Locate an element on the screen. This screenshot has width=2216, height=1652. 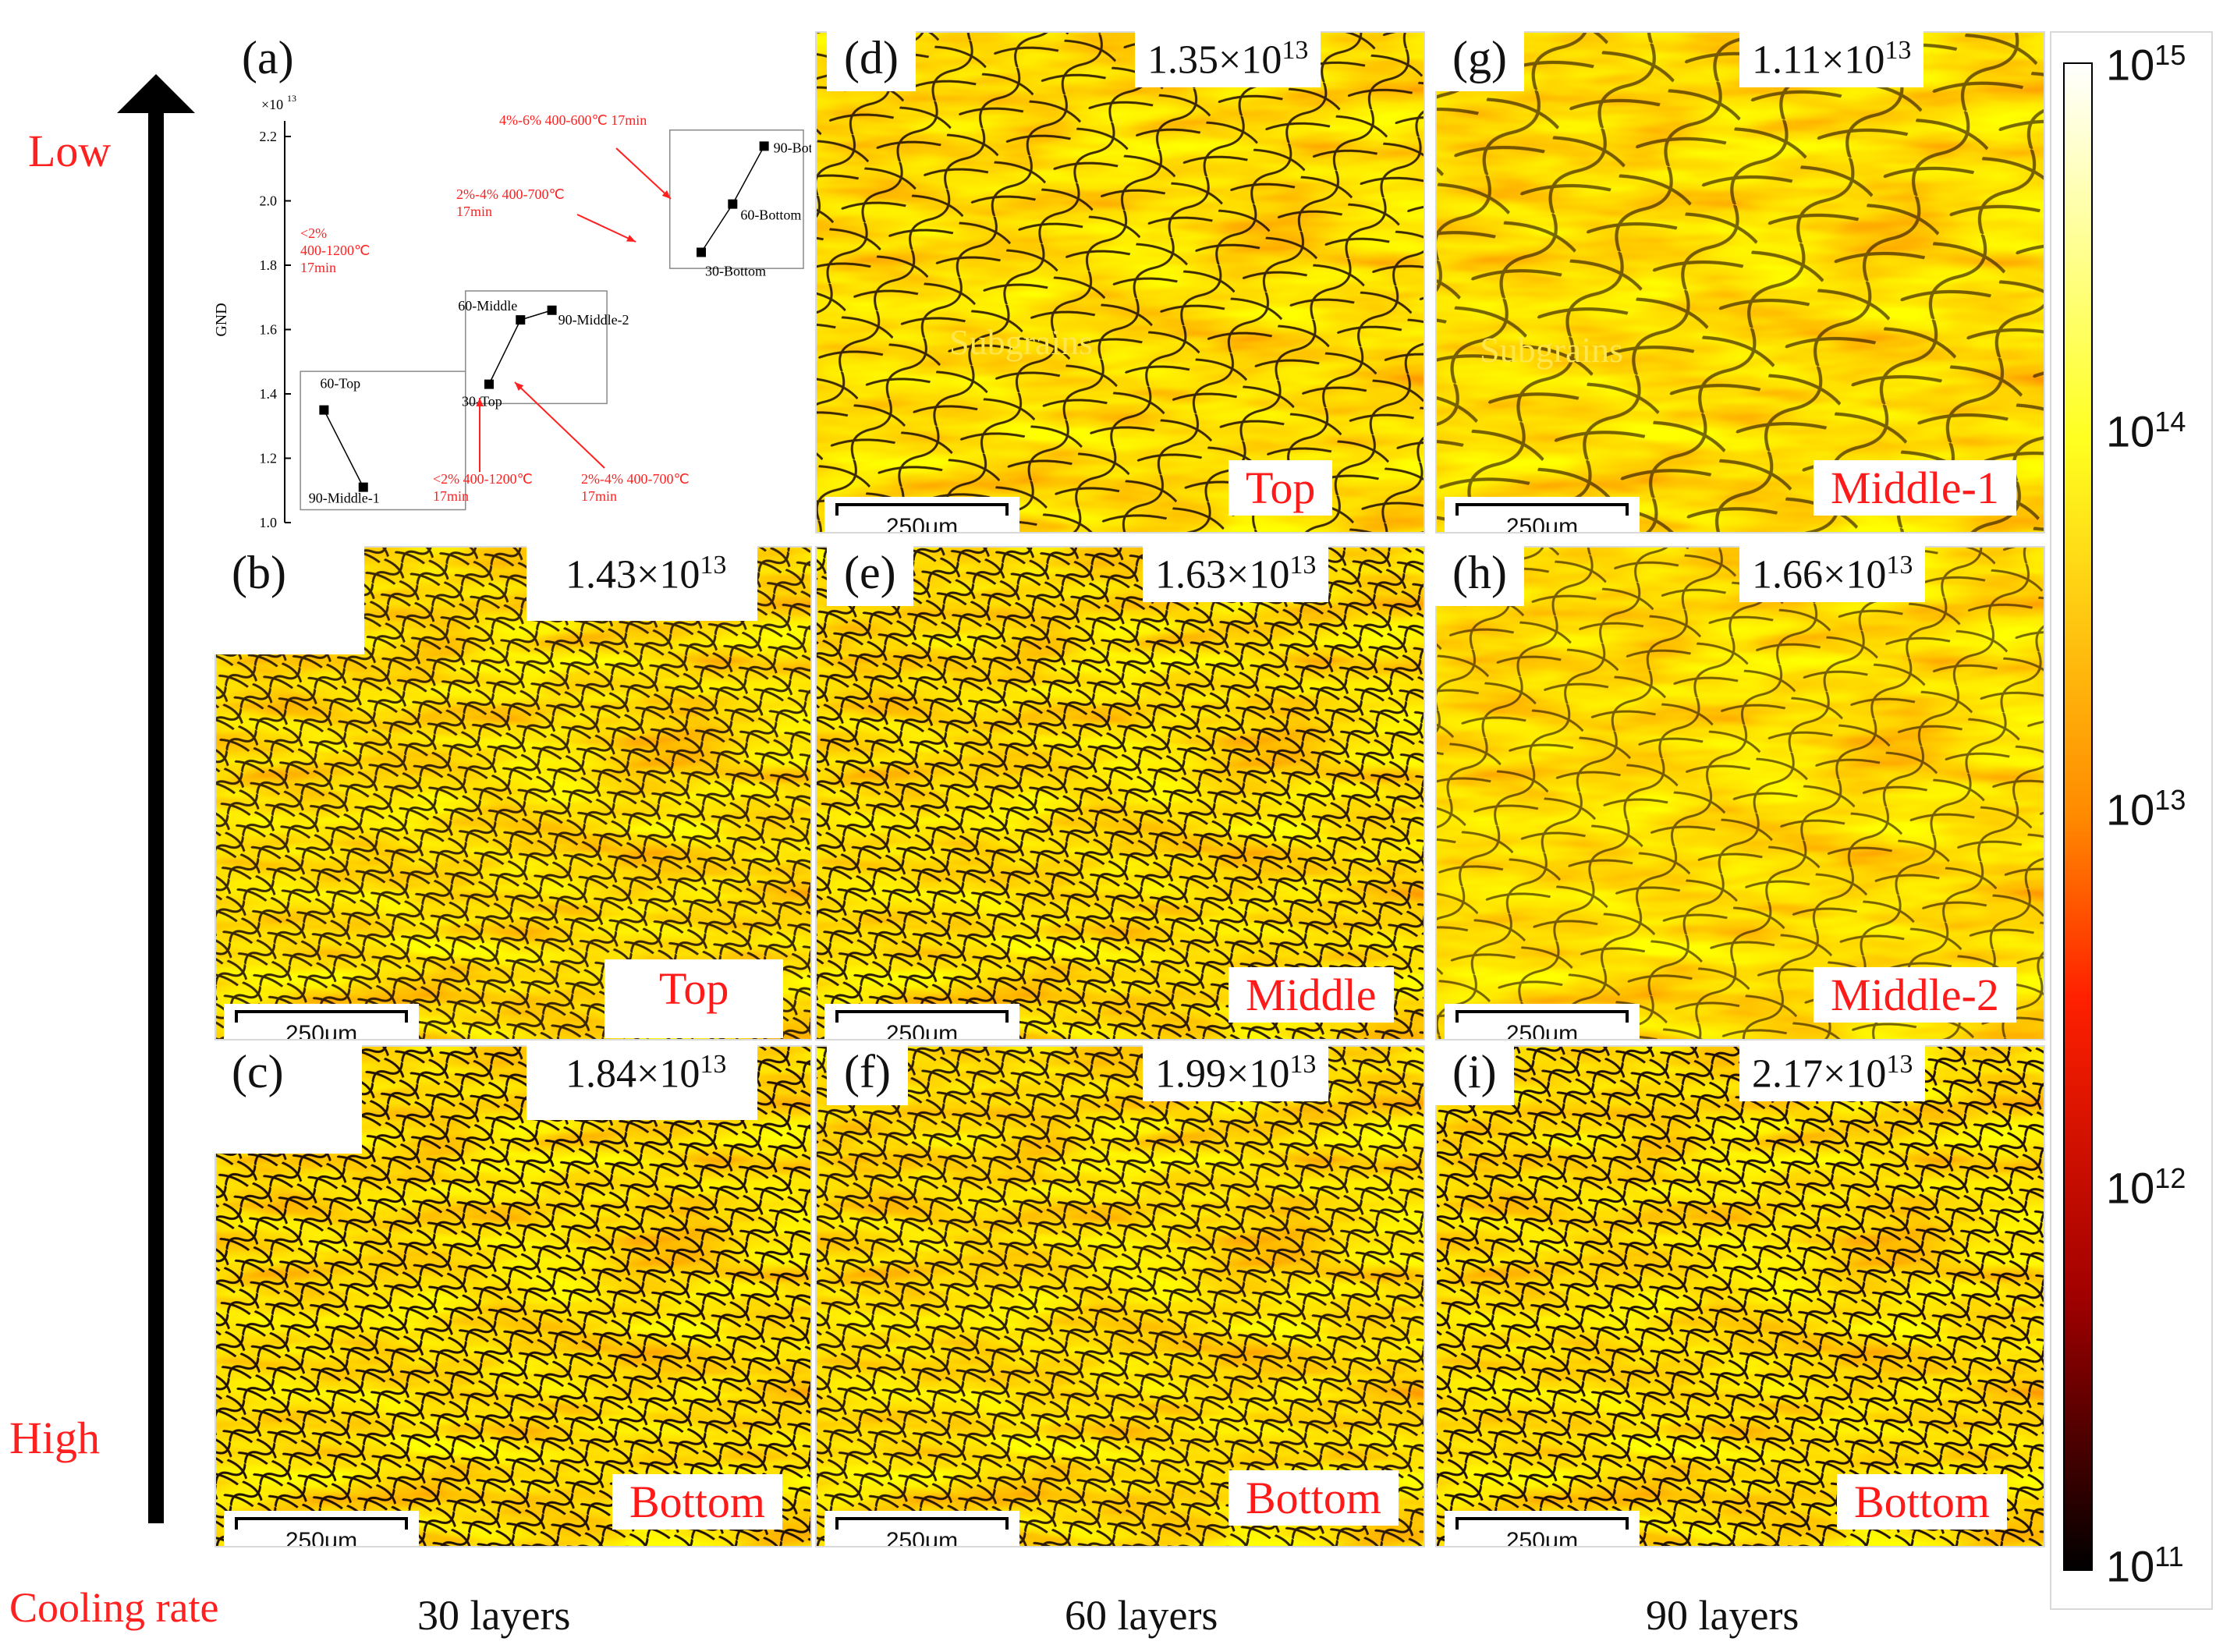
position-label-f: Bottom is located at coordinates (1314, 1498).